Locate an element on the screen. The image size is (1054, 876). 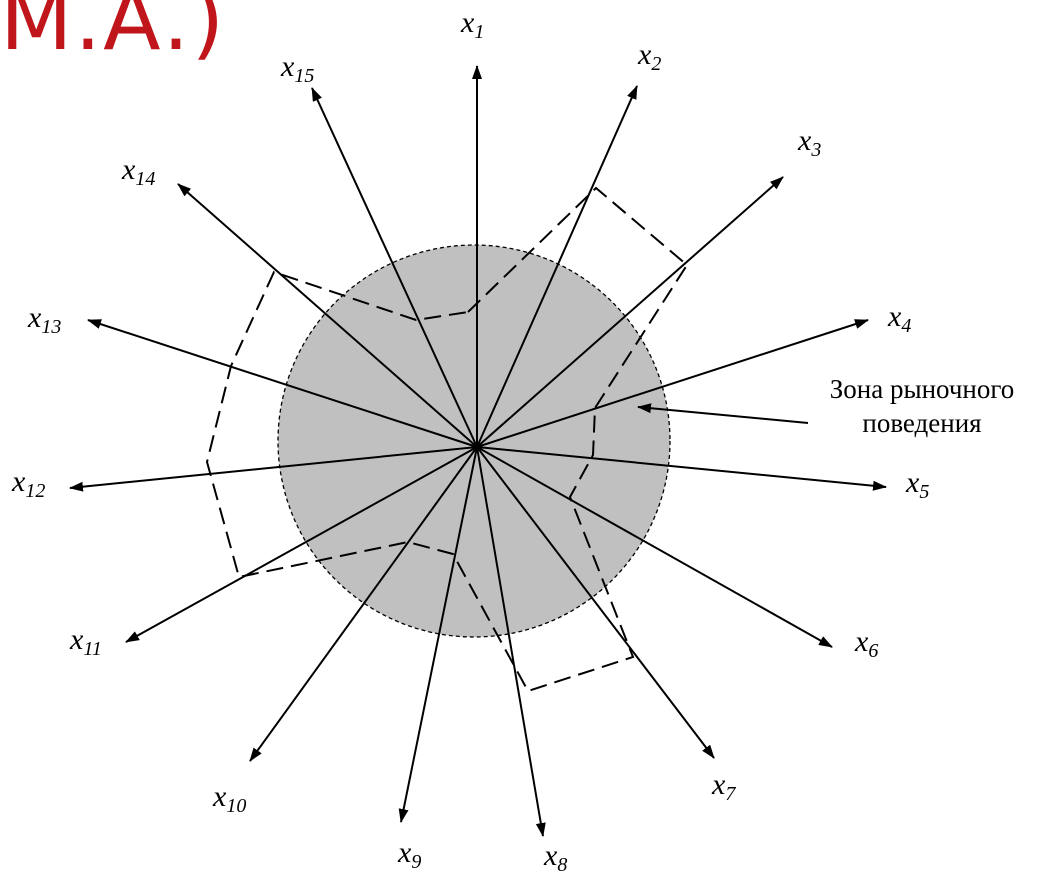
axis-label-2: x2 is located at coordinates (649, 56).